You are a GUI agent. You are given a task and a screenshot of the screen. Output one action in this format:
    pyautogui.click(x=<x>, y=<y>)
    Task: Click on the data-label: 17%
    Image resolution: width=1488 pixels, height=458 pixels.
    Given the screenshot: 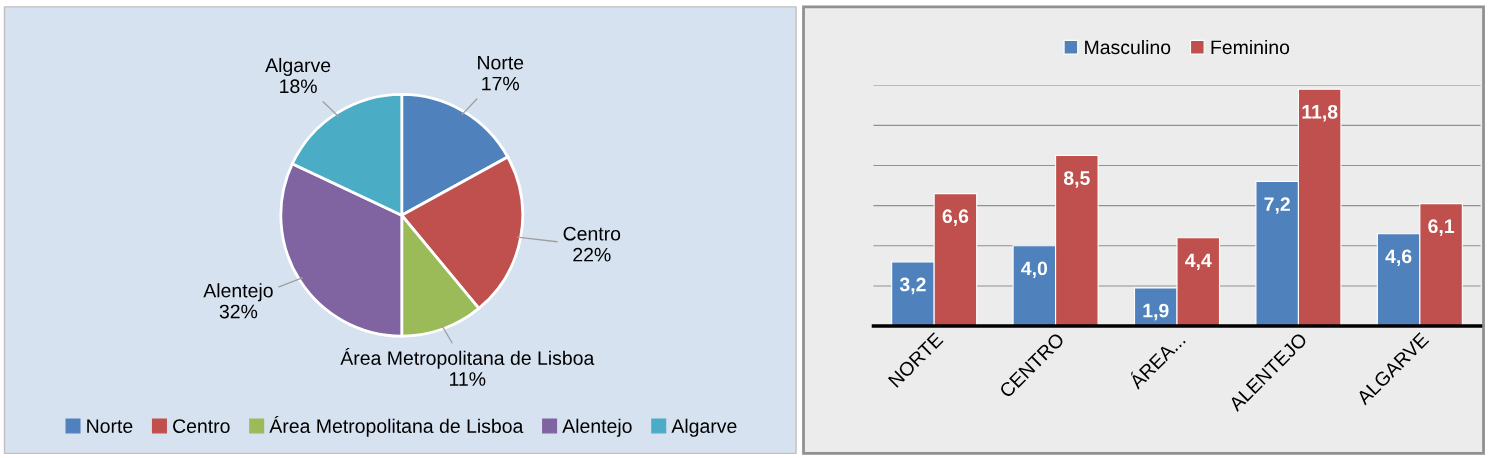 What is the action you would take?
    pyautogui.click(x=501, y=83)
    